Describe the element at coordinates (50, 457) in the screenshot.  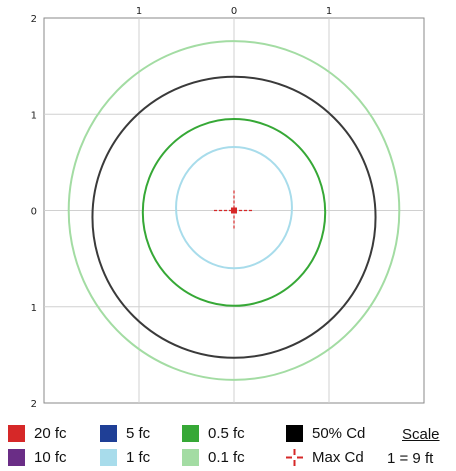
I see `legend-label-10fc: 10 fc` at that location.